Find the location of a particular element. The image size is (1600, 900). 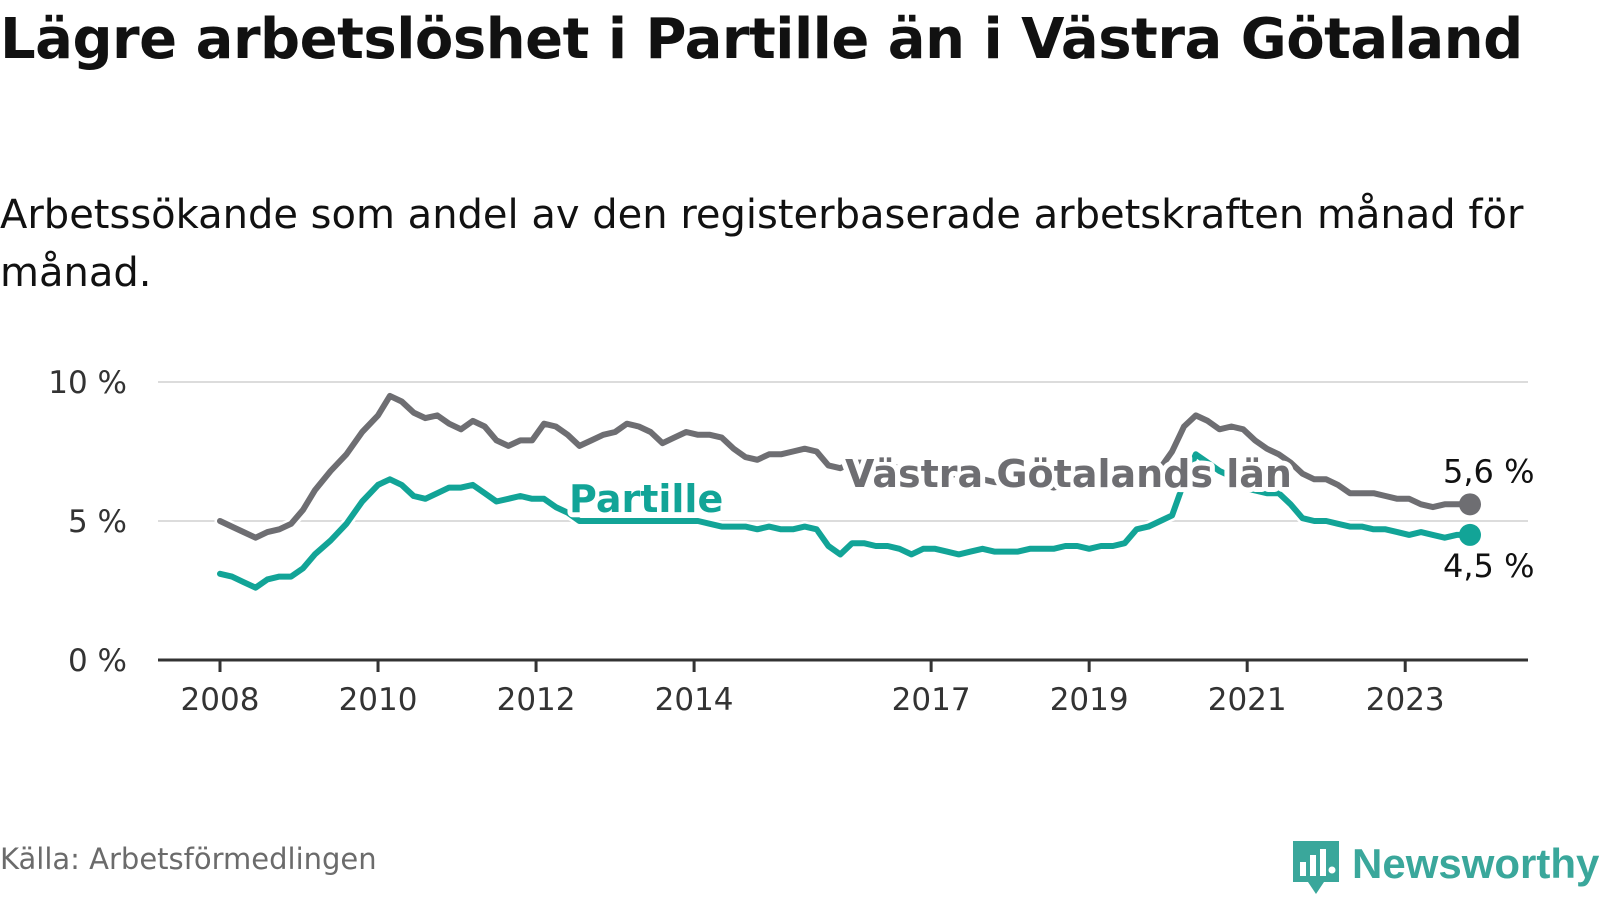

x-tick-label: 2021 is located at coordinates (1247, 700).